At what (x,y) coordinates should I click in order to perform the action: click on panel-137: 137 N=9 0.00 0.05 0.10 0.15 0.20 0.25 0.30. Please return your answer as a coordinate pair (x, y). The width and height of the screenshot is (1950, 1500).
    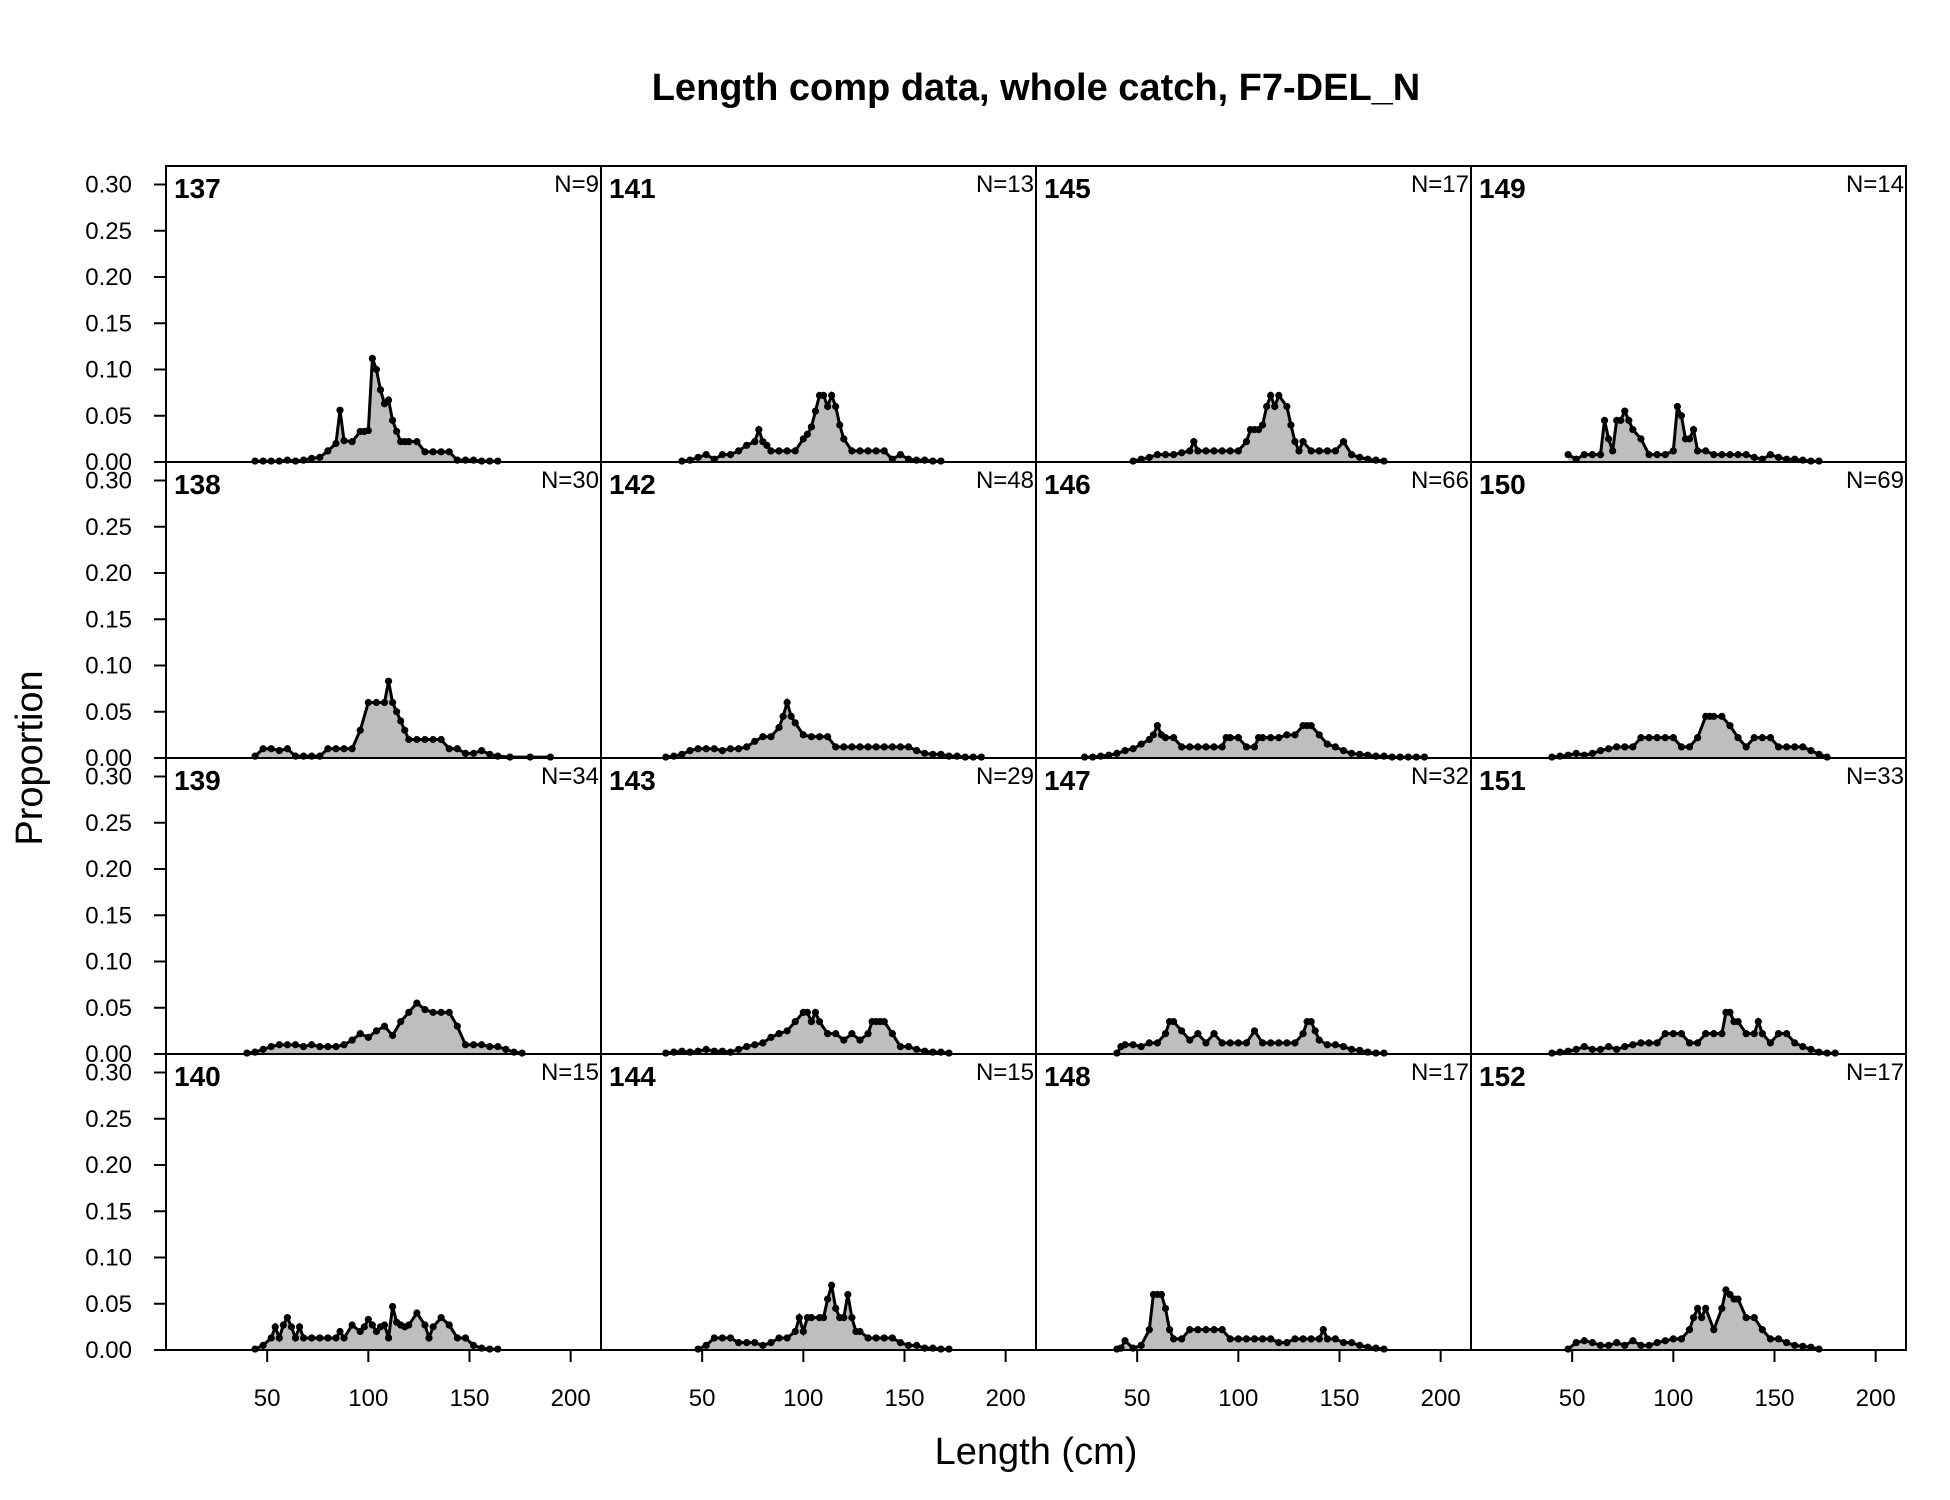
    Looking at the image, I should click on (343, 320).